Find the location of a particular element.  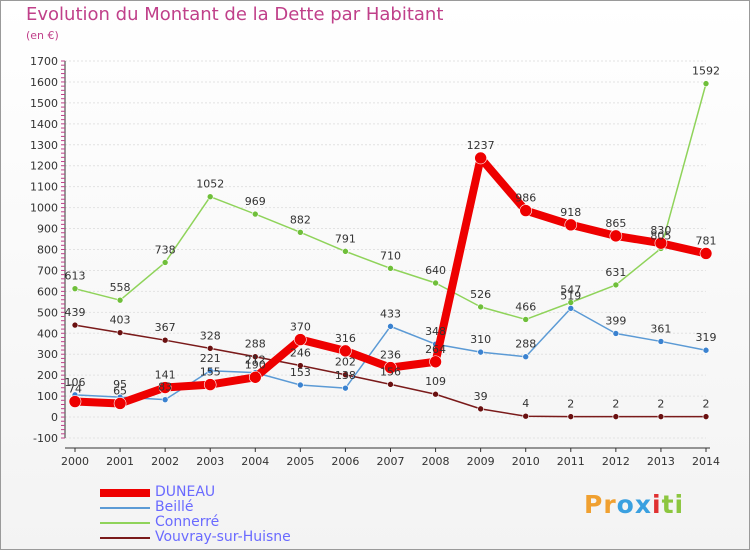

data-label: 319 is located at coordinates (706, 337).